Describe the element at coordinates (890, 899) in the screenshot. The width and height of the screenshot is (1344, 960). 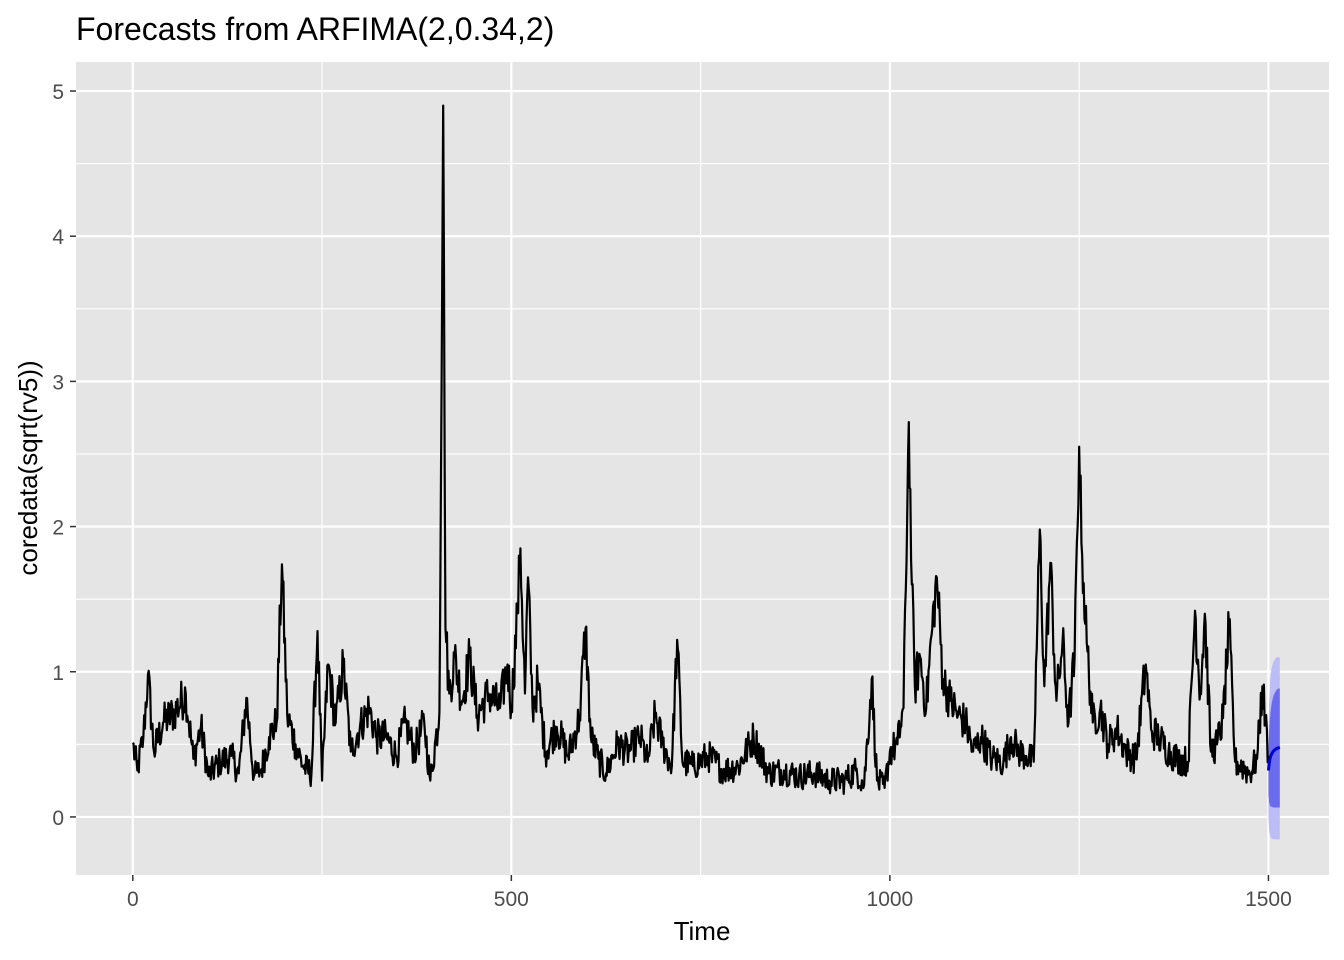
I see `x-tick-label: 1000` at that location.